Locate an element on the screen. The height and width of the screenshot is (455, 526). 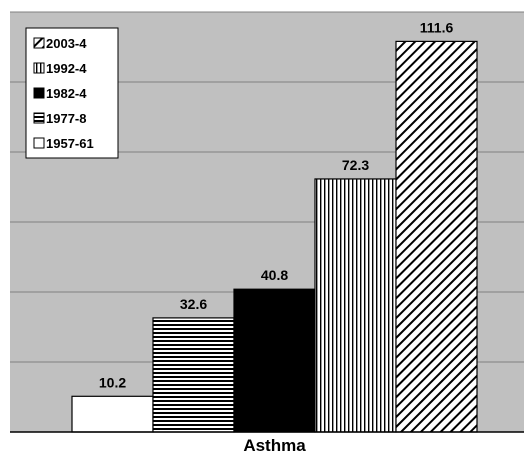
legend-entry: 1957-61 is located at coordinates (70, 143).